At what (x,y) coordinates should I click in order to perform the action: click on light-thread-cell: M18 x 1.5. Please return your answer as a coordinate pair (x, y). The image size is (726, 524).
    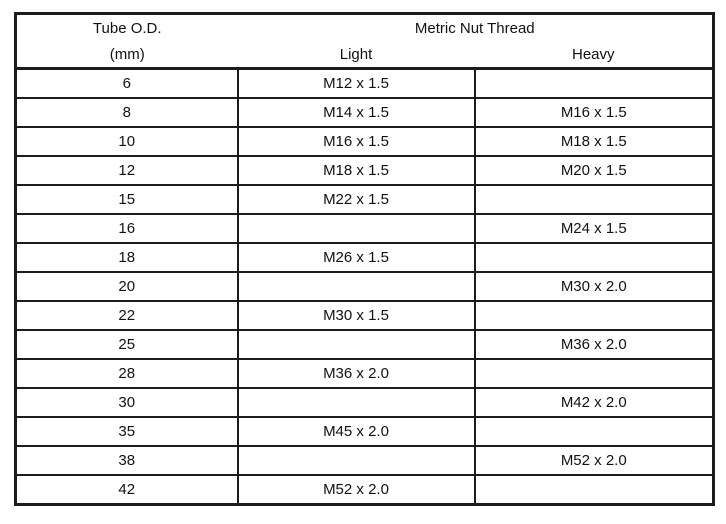
    Looking at the image, I should click on (356, 170).